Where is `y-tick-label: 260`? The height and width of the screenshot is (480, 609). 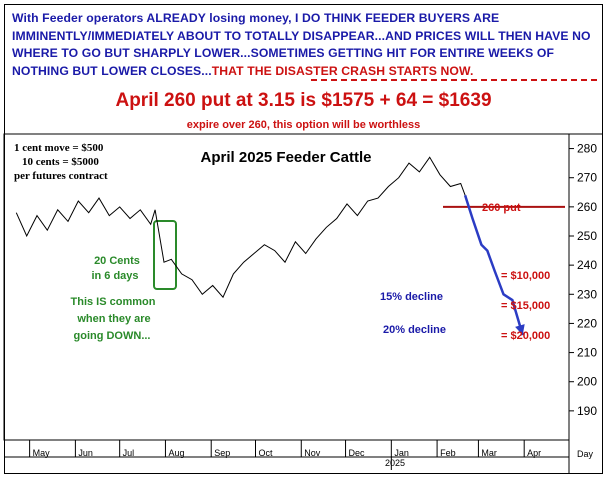
y-tick-label: 260 is located at coordinates (587, 207).